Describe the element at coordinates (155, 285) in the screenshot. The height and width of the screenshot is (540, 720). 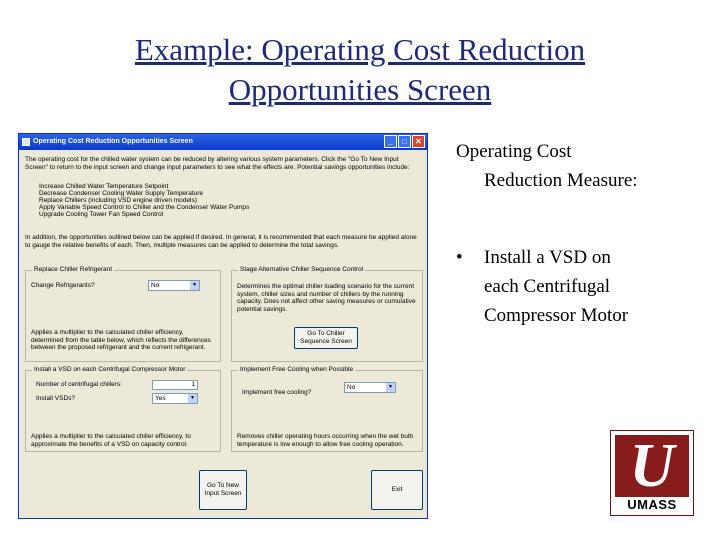
I see `change-refrigerants-value: No` at that location.